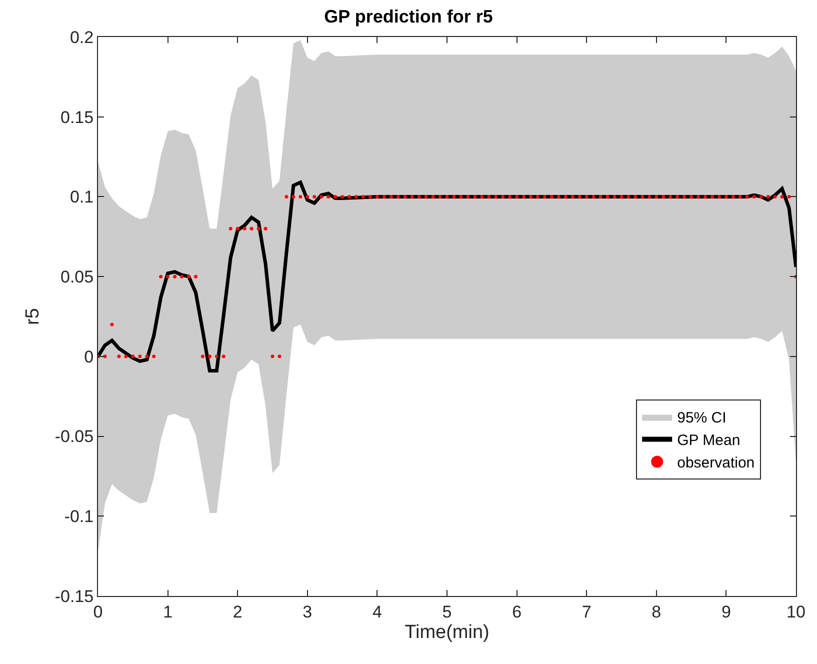 The width and height of the screenshot is (817, 664). What do you see at coordinates (517, 612) in the screenshot?
I see `x-tick-label: 6` at bounding box center [517, 612].